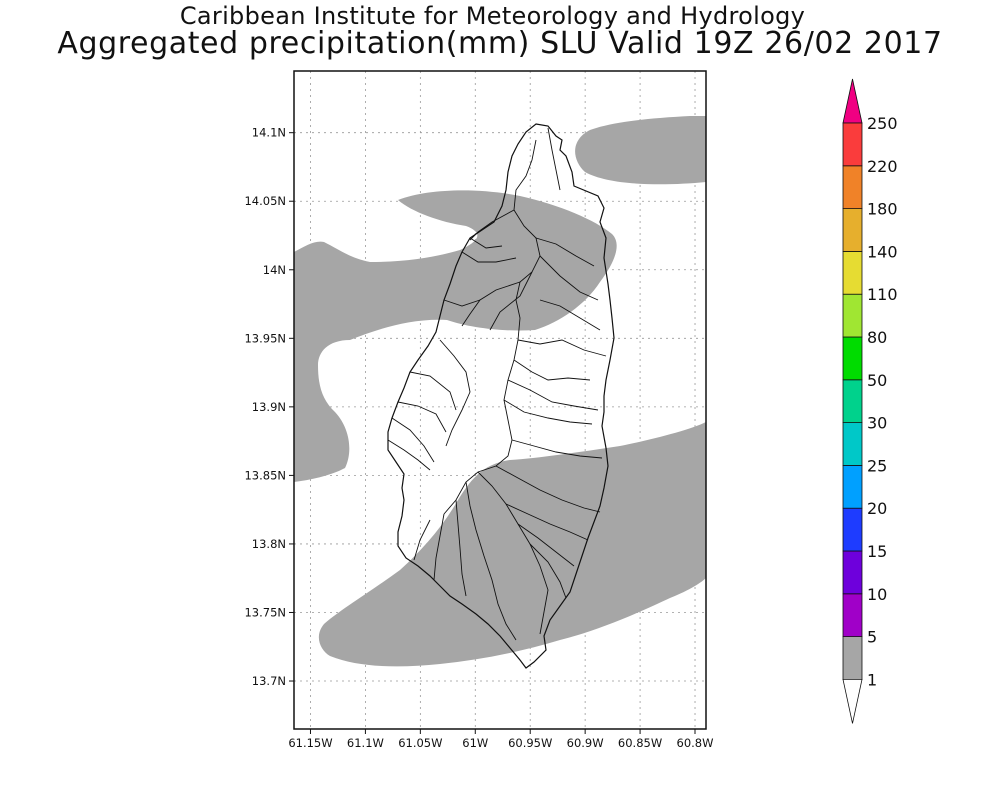 This screenshot has height=800, width=1000. Describe the element at coordinates (877, 337) in the screenshot. I see `colorbar-level-label: 80` at that location.